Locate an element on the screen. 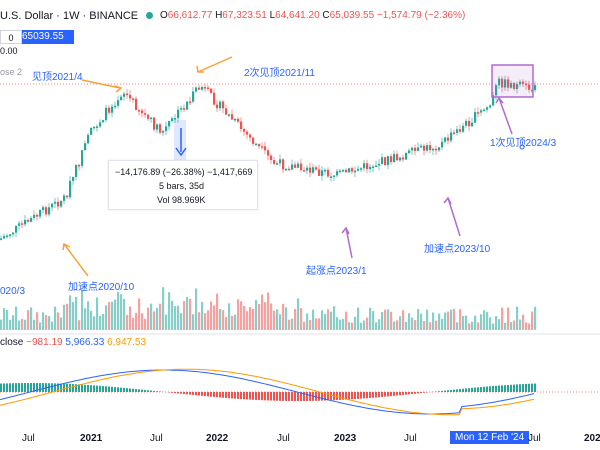 Image resolution: width=600 pixels, height=450 pixels. high-label: H is located at coordinates (219, 15).